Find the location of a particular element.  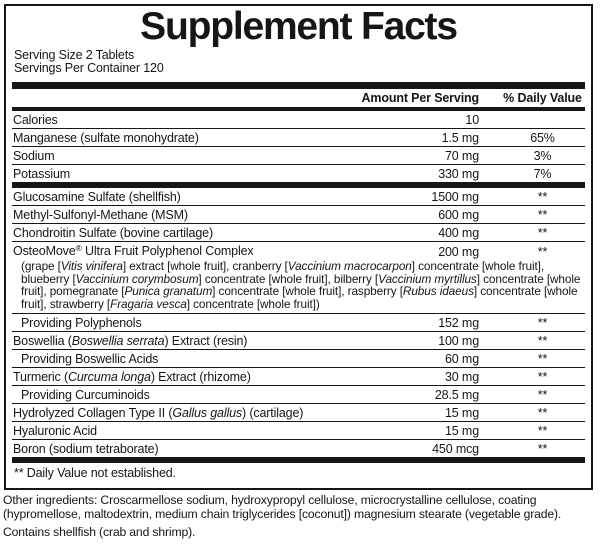

nutrient-amount: 450 mcg is located at coordinates (455, 449).